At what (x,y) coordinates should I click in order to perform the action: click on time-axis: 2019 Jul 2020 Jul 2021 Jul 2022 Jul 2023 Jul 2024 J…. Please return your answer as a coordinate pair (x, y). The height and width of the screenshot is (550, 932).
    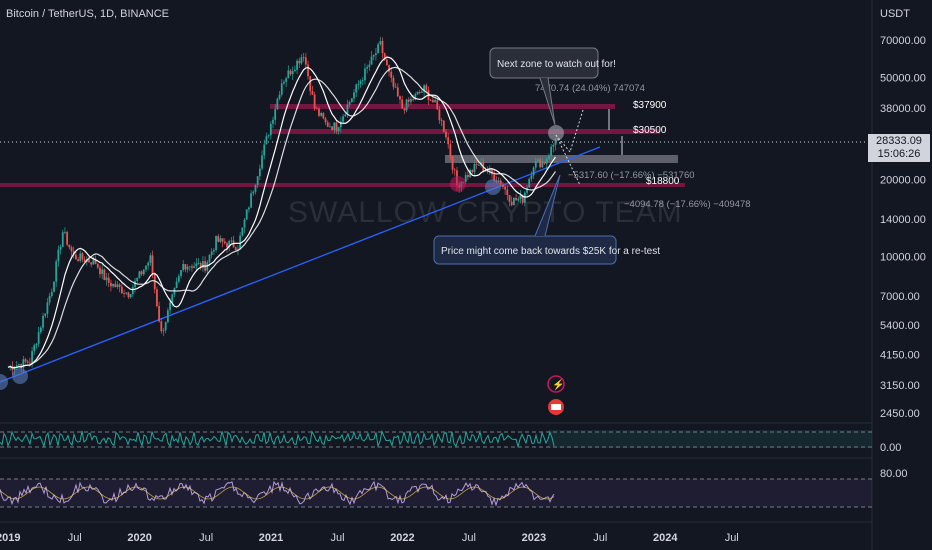
    Looking at the image, I should click on (369, 538).